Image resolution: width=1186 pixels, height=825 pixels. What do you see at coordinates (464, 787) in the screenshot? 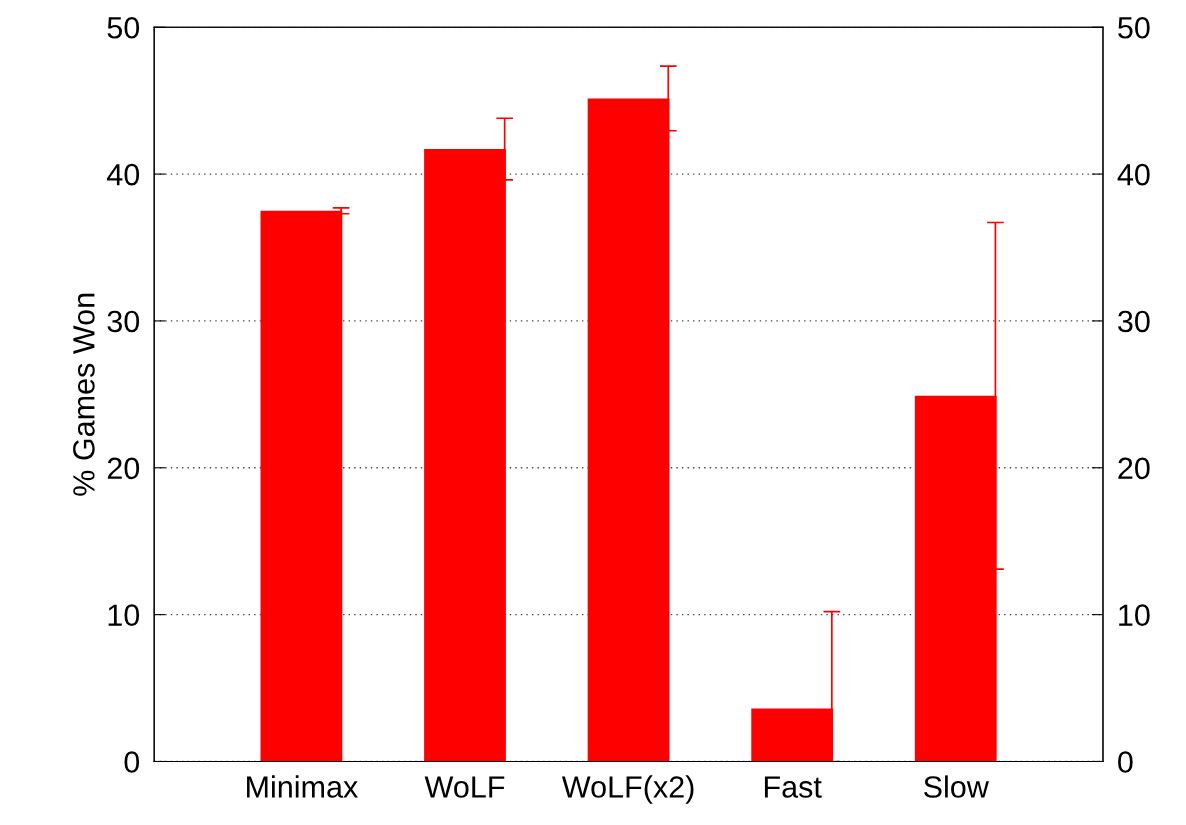
I see `x-tick-label: WoLF` at bounding box center [464, 787].